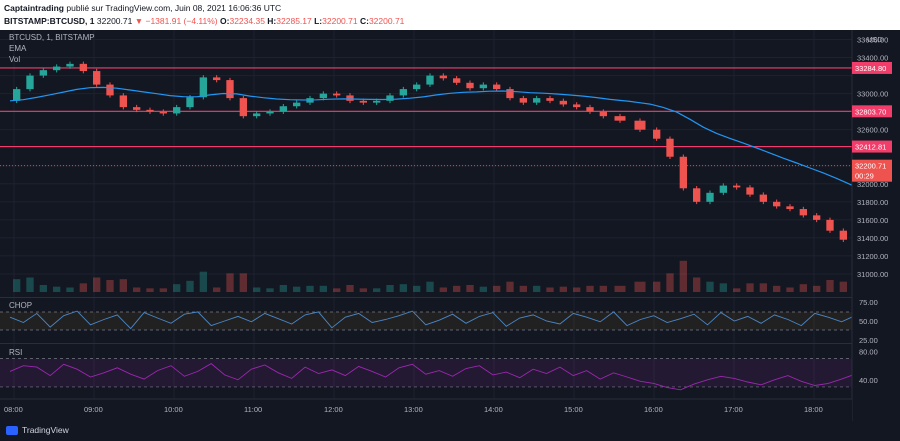  Describe the element at coordinates (872, 256) in the screenshot. I see `price-tick-label: 31200.00` at that location.